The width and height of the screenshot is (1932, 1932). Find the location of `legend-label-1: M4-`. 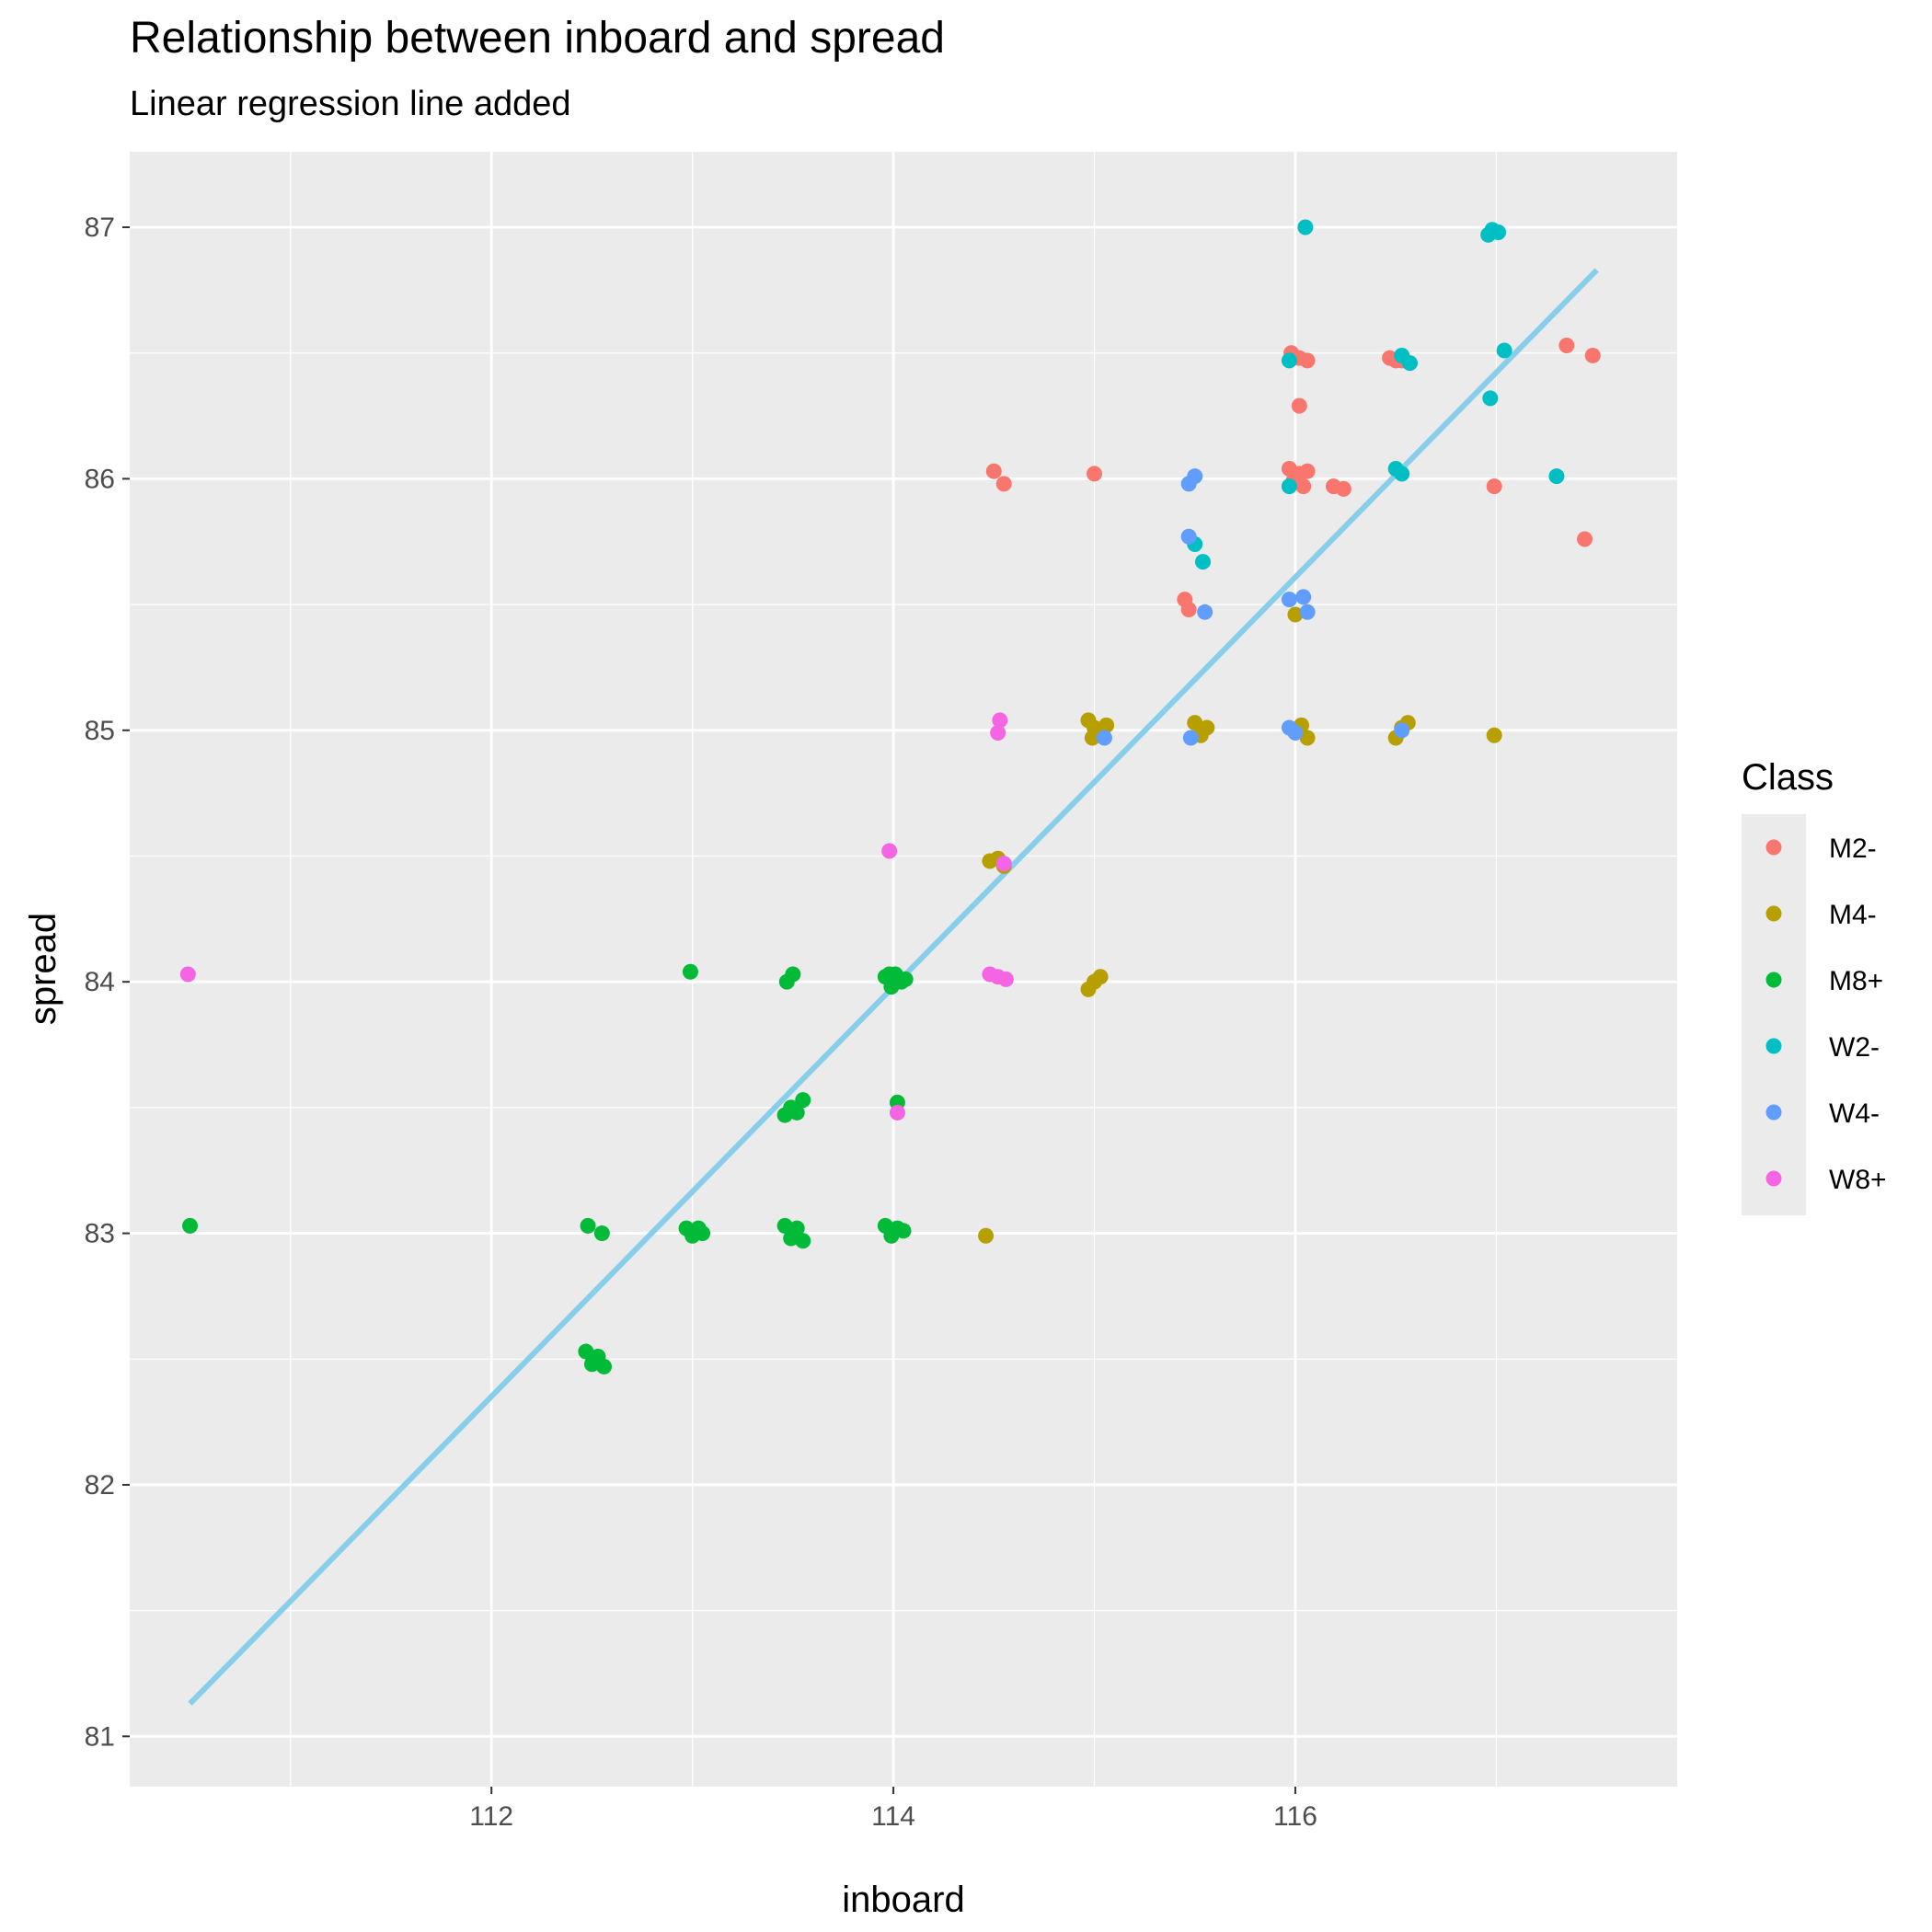

legend-label-1: M4- is located at coordinates (1853, 915).